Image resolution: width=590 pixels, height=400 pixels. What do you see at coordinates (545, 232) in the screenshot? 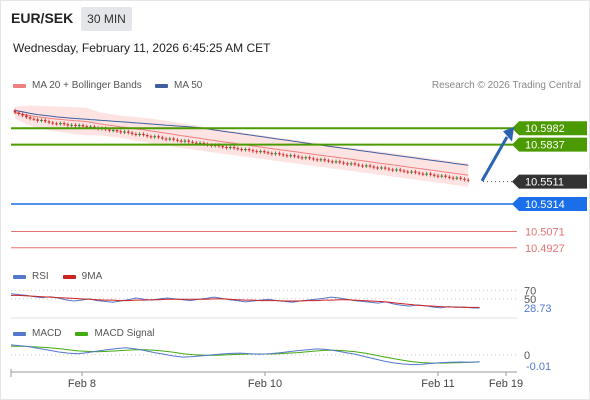
I see `level-label-minor: 10.5071` at bounding box center [545, 232].